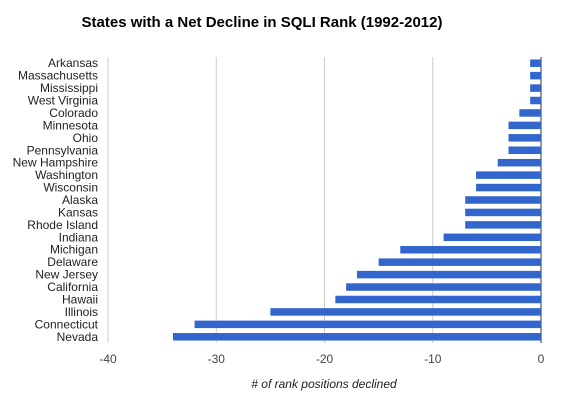 The width and height of the screenshot is (567, 407). What do you see at coordinates (70, 188) in the screenshot?
I see `category-label: Wisconsin` at bounding box center [70, 188].